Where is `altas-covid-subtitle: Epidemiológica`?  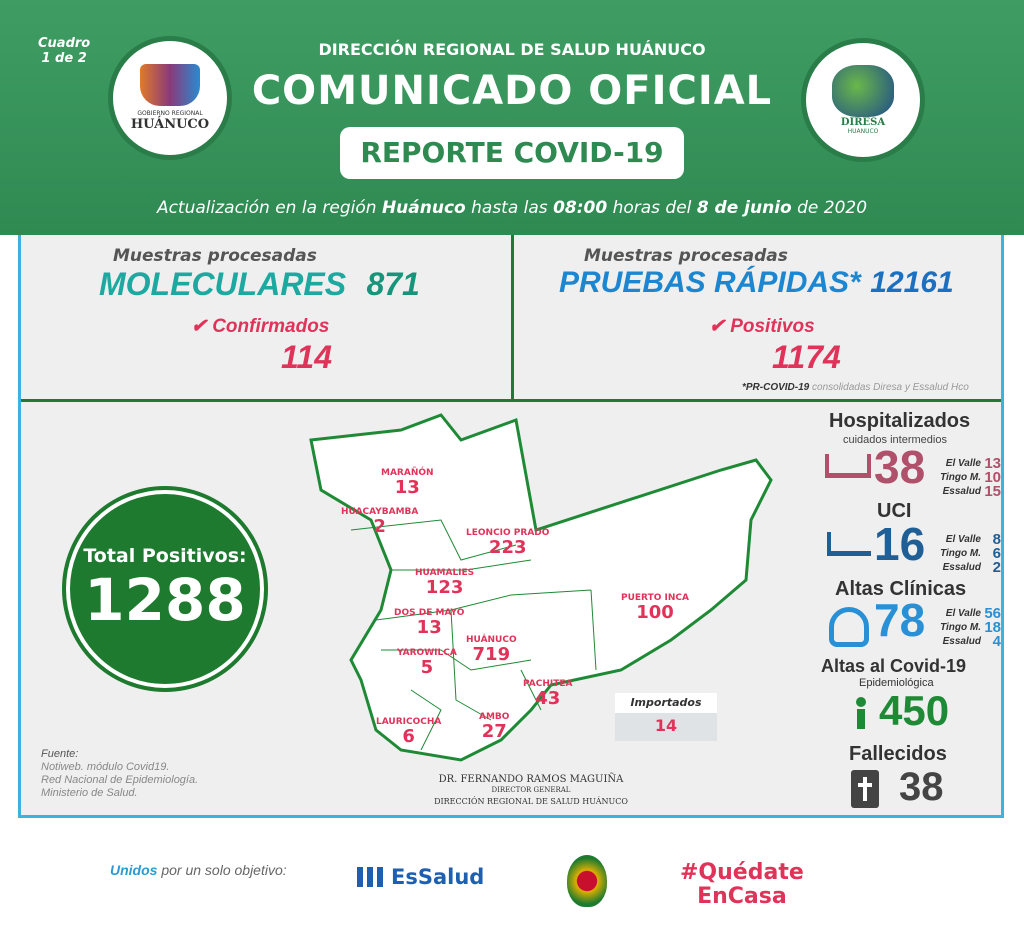
altas-covid-subtitle: Epidemiológica is located at coordinates (896, 683).